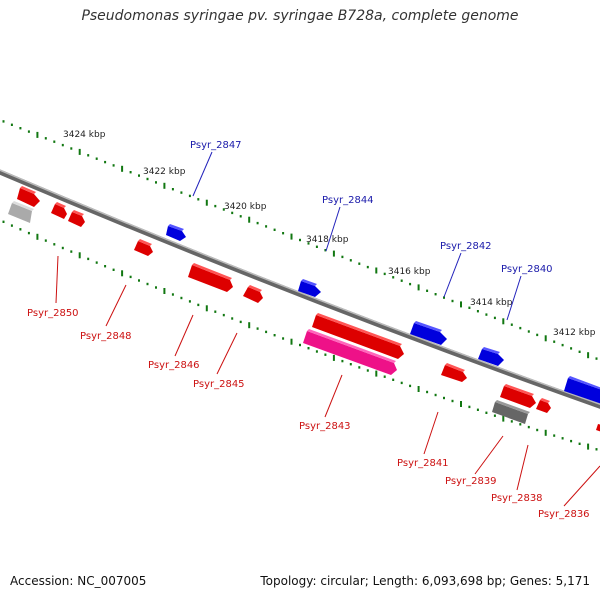 This screenshot has width=600, height=600. What do you see at coordinates (358, 336) in the screenshot?
I see `gene-psyr-2843-a` at bounding box center [358, 336].